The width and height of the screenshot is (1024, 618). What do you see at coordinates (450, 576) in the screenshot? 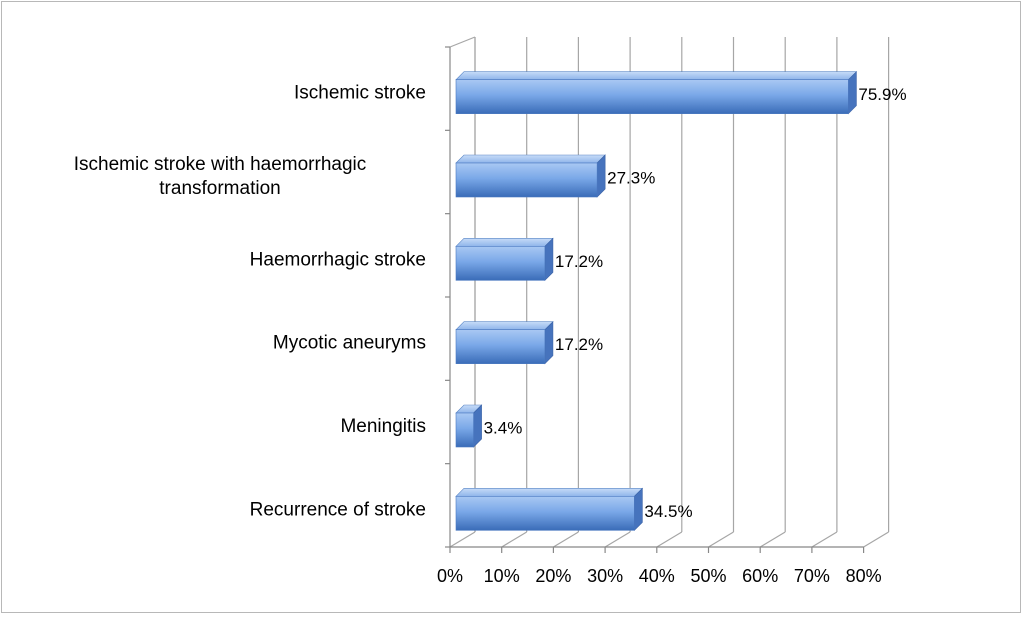
I see `x-tick-label: 0%` at bounding box center [450, 576].